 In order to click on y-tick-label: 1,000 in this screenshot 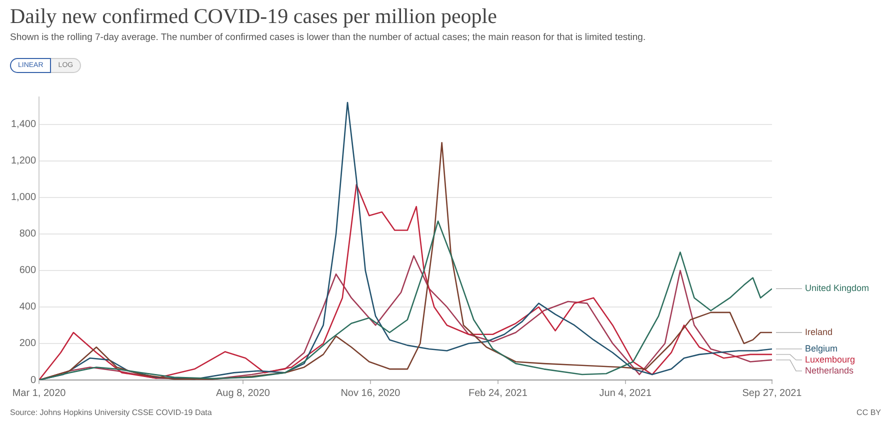, I will do `click(23, 198)`.